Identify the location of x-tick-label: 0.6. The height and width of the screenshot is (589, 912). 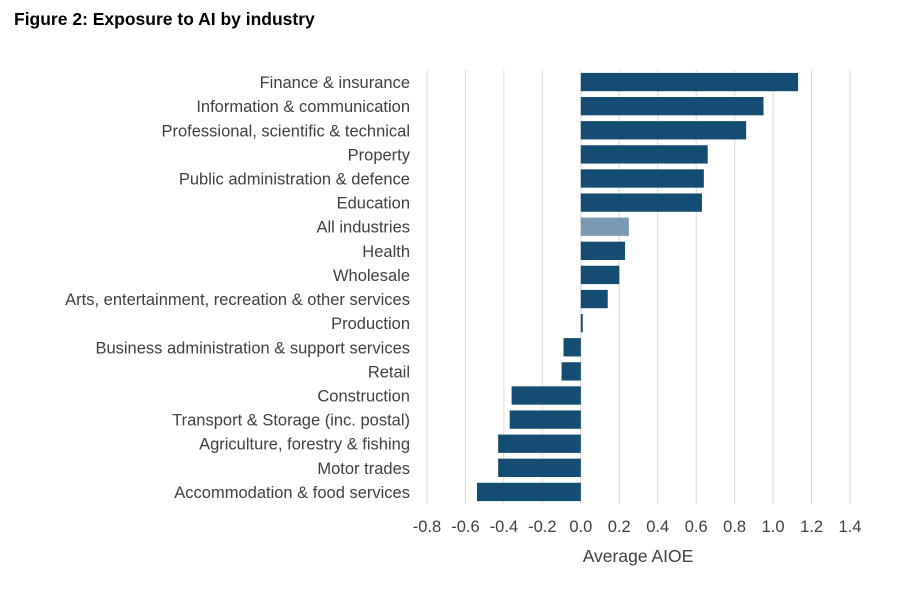
(696, 527).